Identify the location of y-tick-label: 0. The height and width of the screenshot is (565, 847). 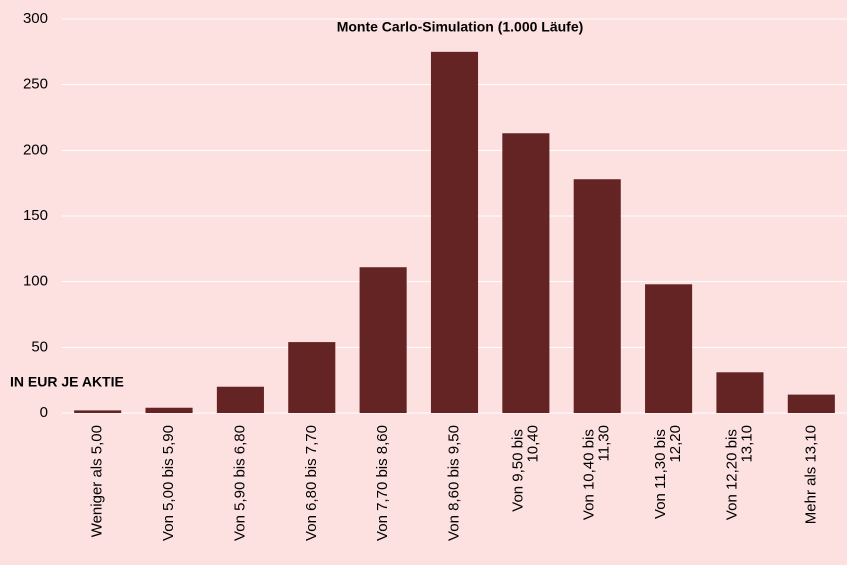
(44, 412).